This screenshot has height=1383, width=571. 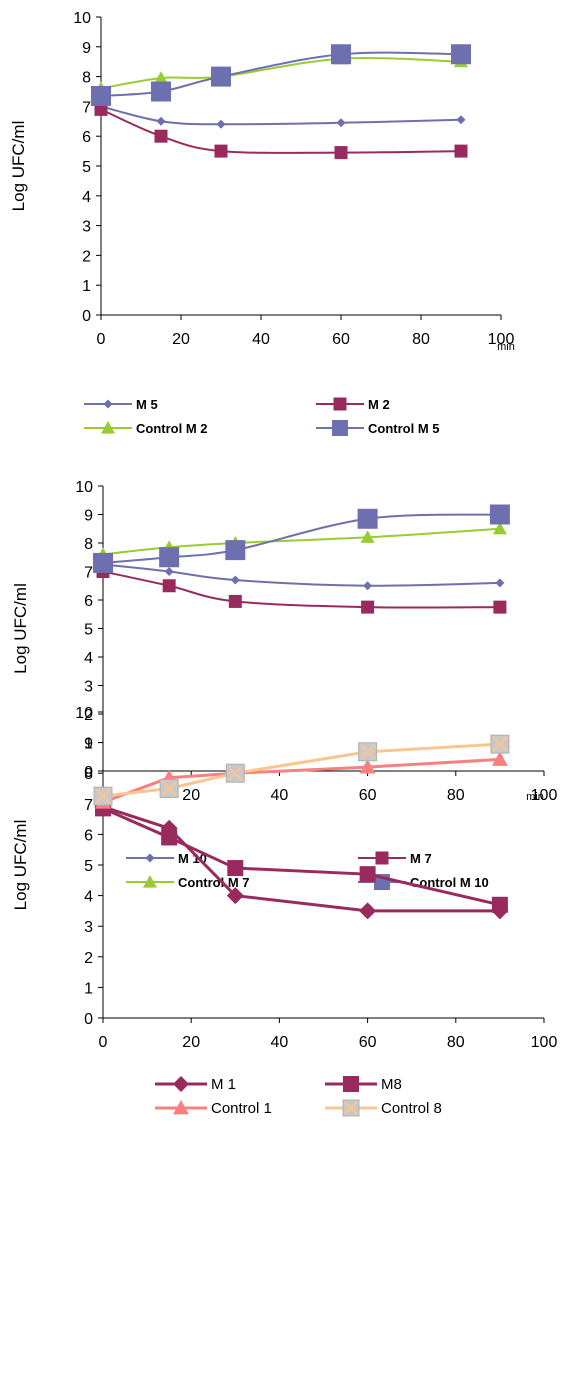 What do you see at coordinates (411, 1108) in the screenshot?
I see `legend-label: Control 8` at bounding box center [411, 1108].